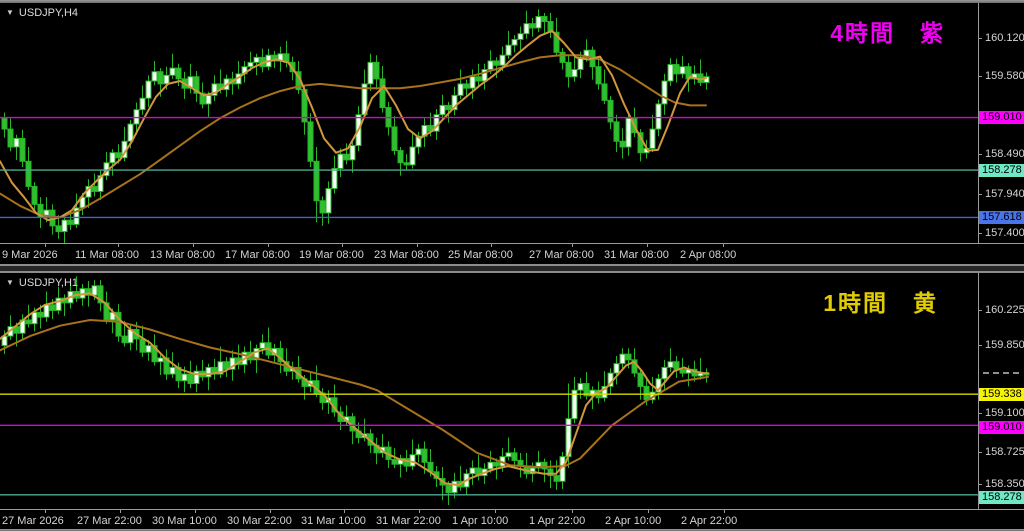  Describe the element at coordinates (107, 255) in the screenshot. I see `time-axis-label: 11 Mar 08:00` at that location.